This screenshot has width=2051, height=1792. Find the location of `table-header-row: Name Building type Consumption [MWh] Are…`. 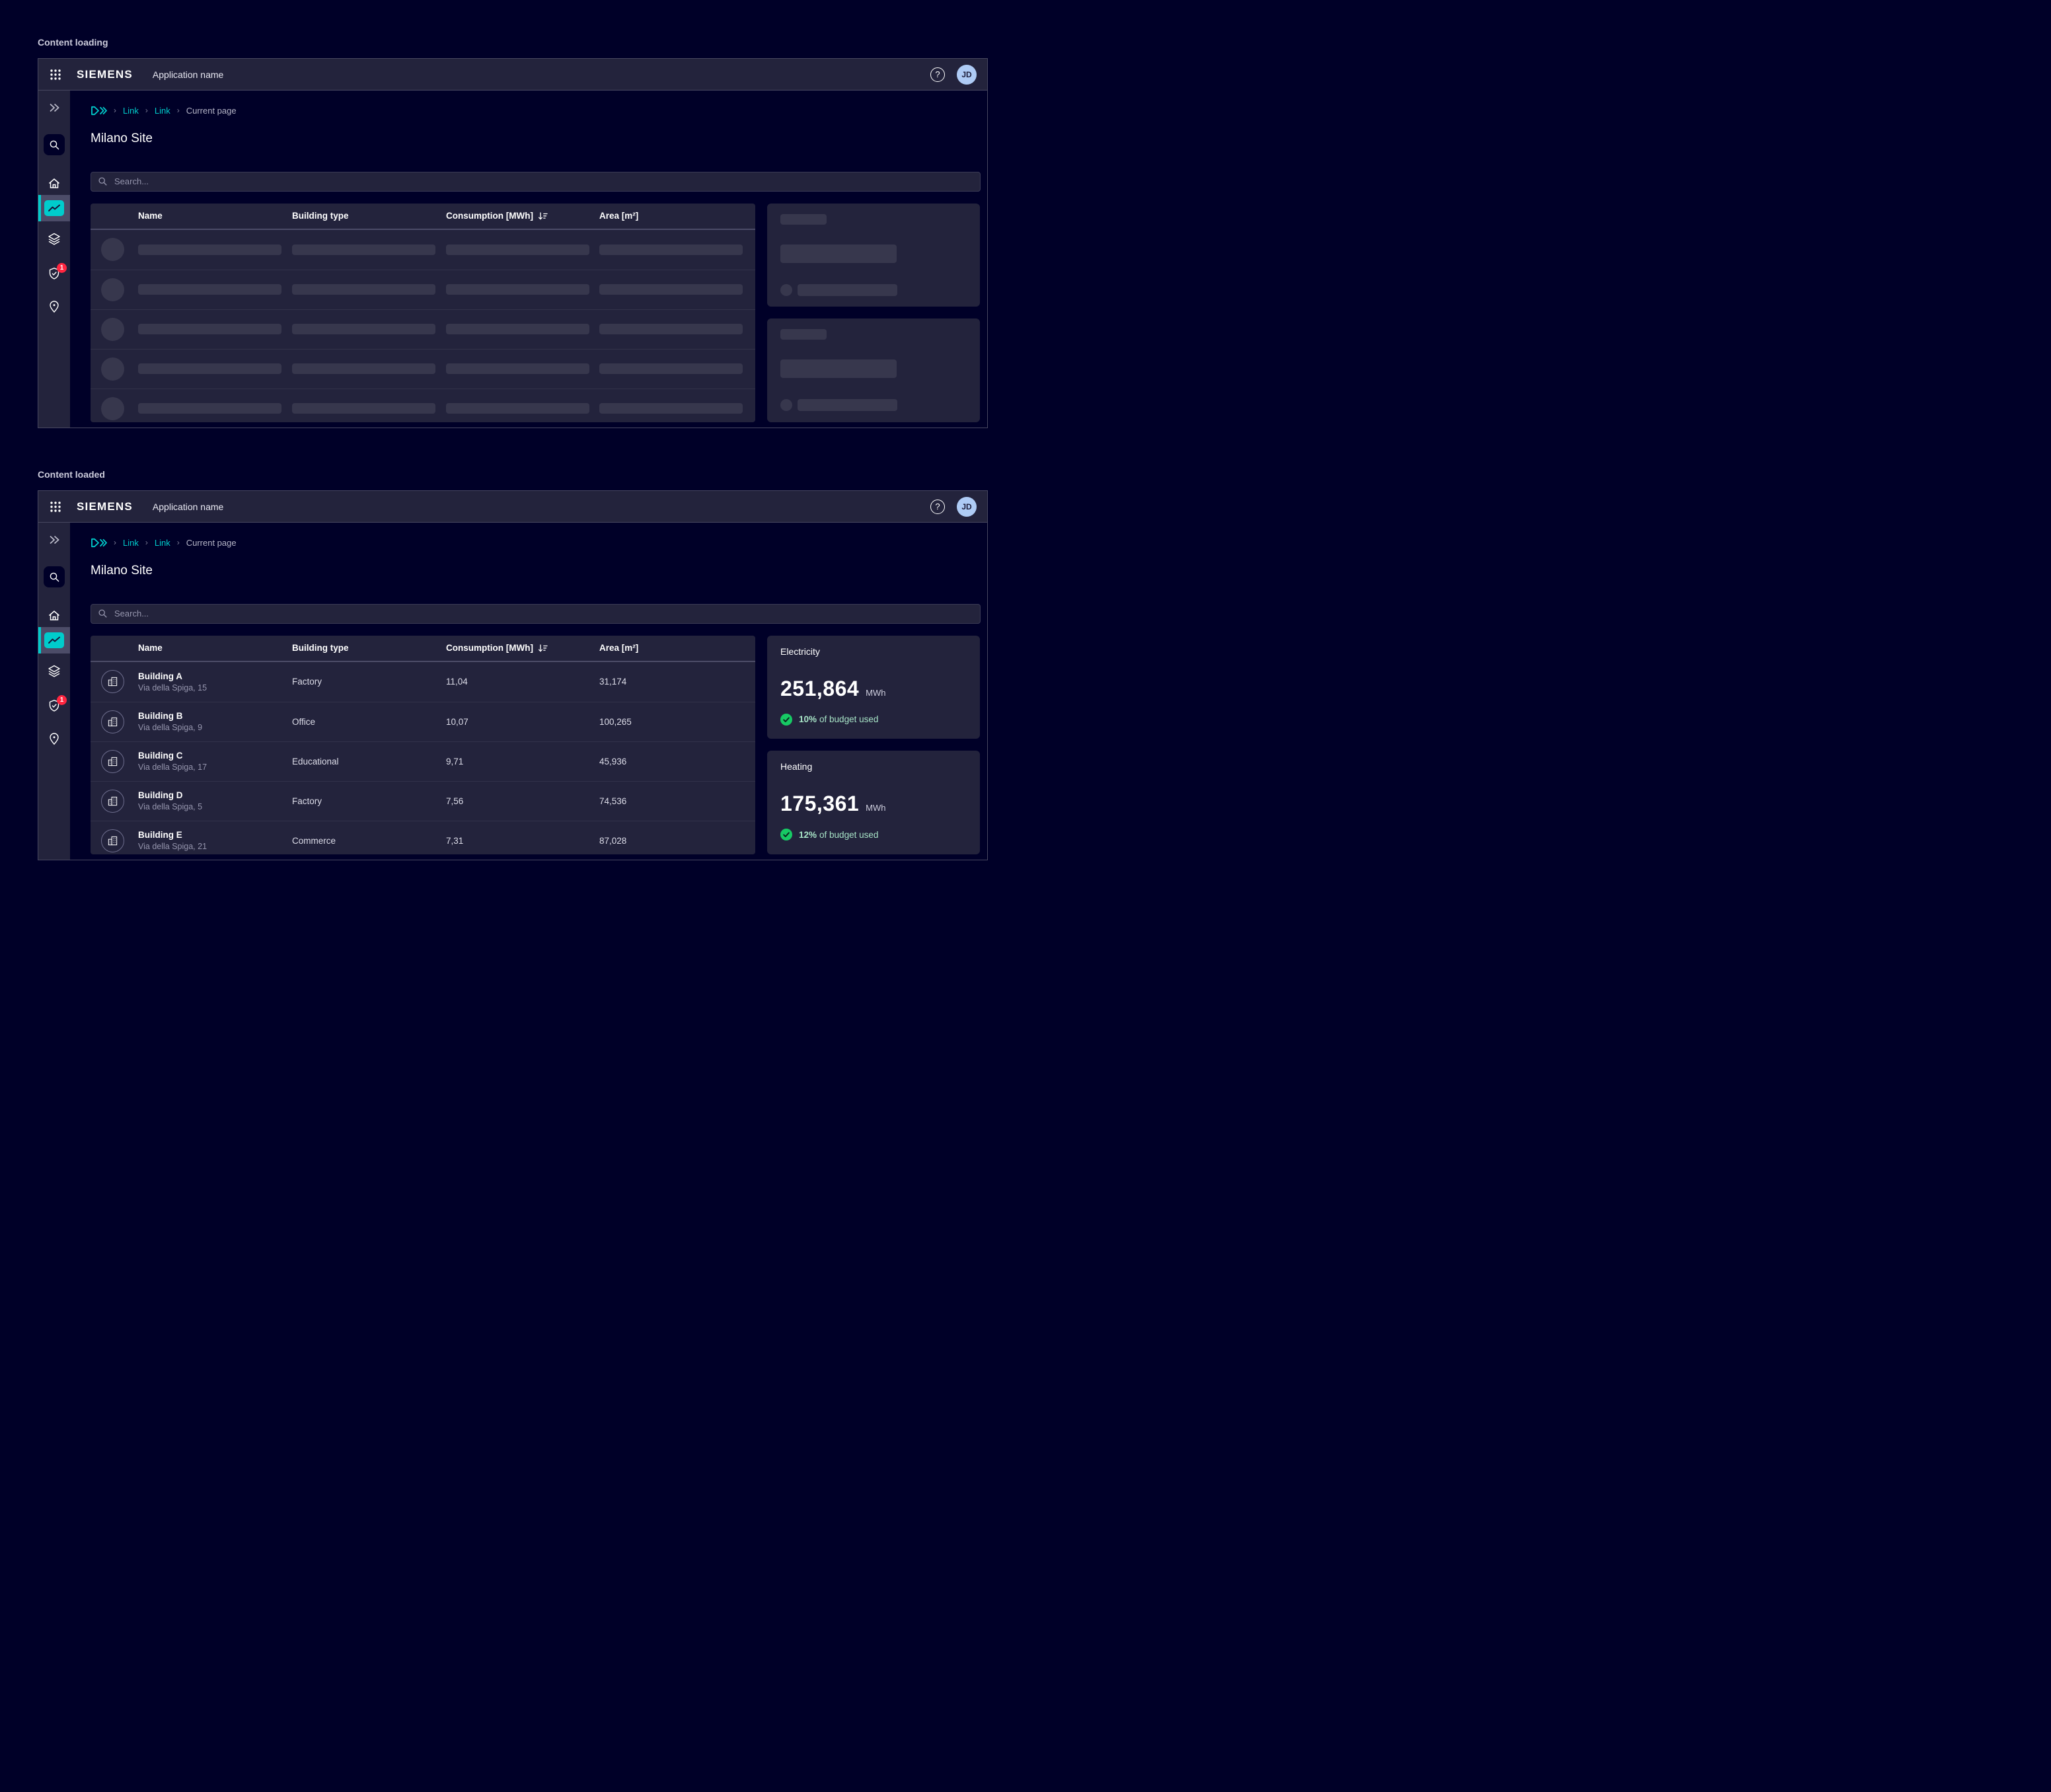

table-header-row: Name Building type Consumption [MWh] Are… is located at coordinates (423, 217).